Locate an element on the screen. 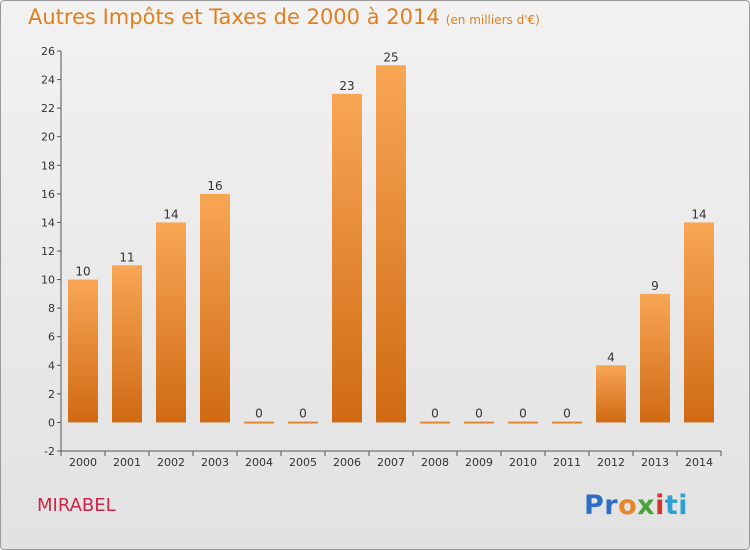 The image size is (750, 550). y-tick-label: 24 is located at coordinates (48, 80).